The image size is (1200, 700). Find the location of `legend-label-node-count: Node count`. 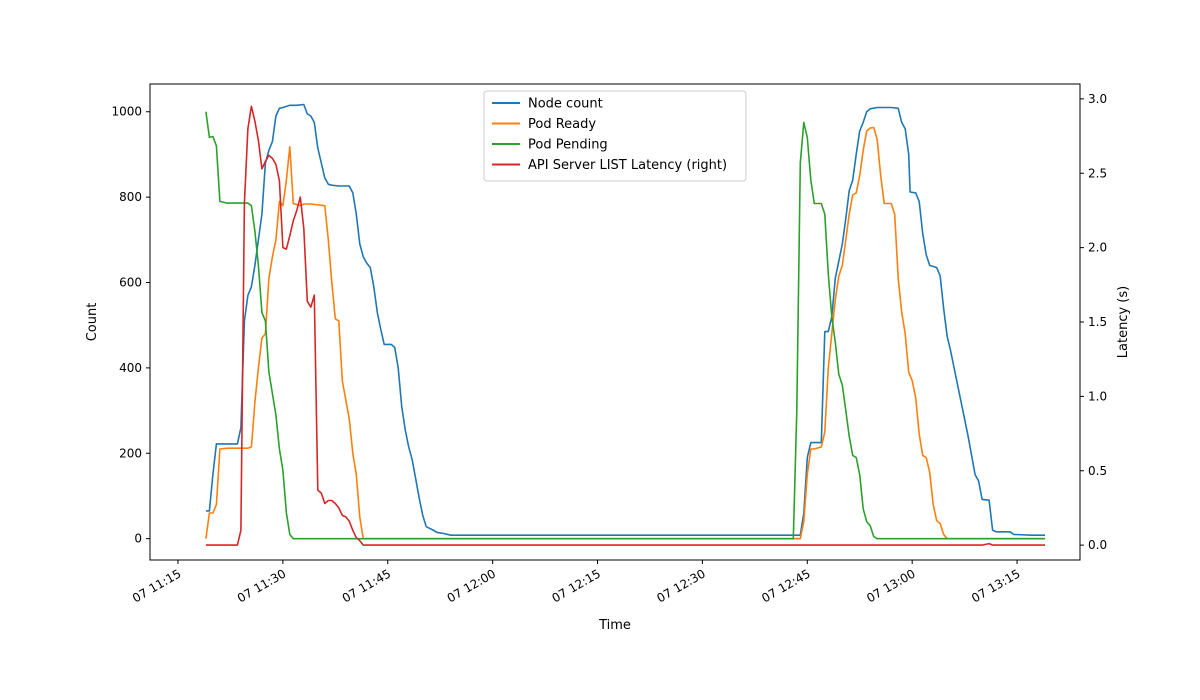

legend-label-node-count: Node count is located at coordinates (565, 104).